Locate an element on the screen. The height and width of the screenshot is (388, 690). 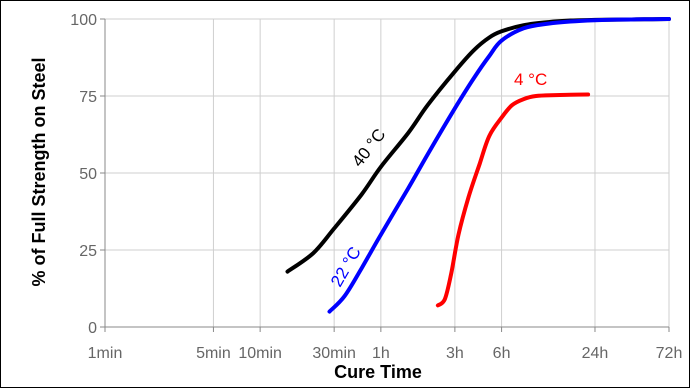
x-tick-label: 10min is located at coordinates (260, 353).